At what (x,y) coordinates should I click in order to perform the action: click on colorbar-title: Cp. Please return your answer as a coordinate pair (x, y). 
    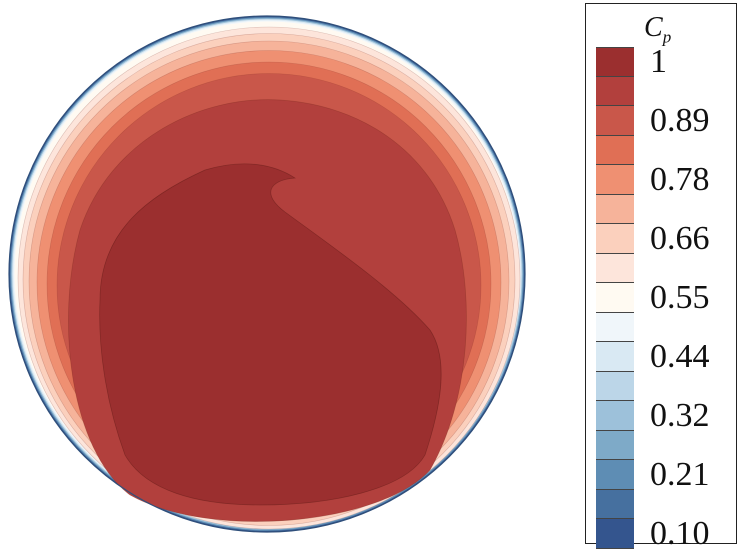
    Looking at the image, I should click on (657, 30).